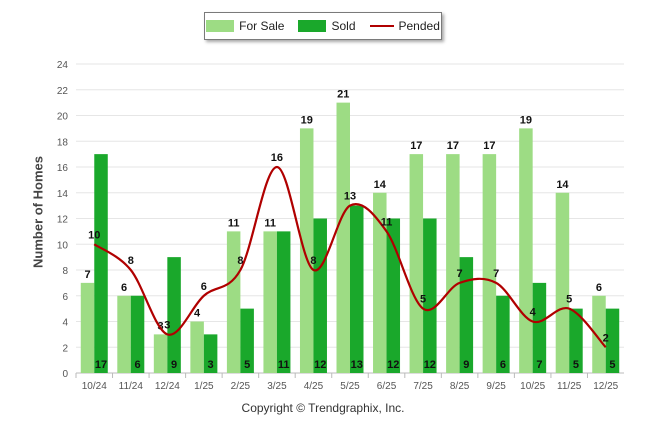  I want to click on x-tick-label: 4/25, so click(314, 386).